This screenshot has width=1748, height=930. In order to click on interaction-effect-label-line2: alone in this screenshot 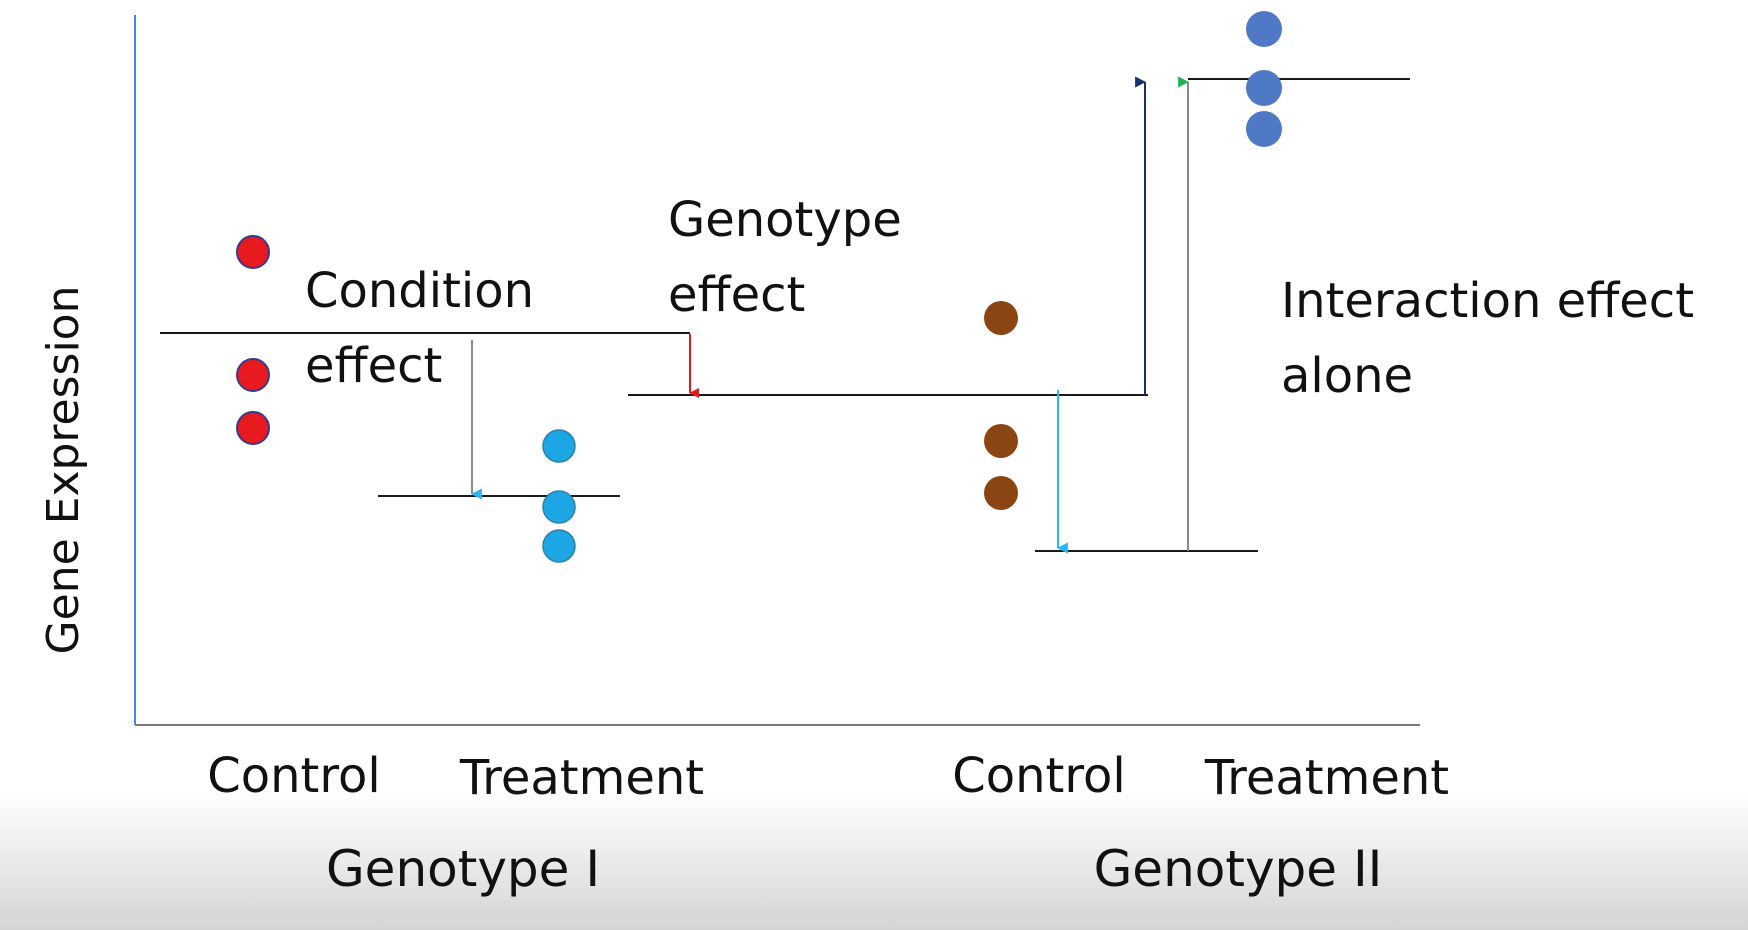, I will do `click(1347, 376)`.